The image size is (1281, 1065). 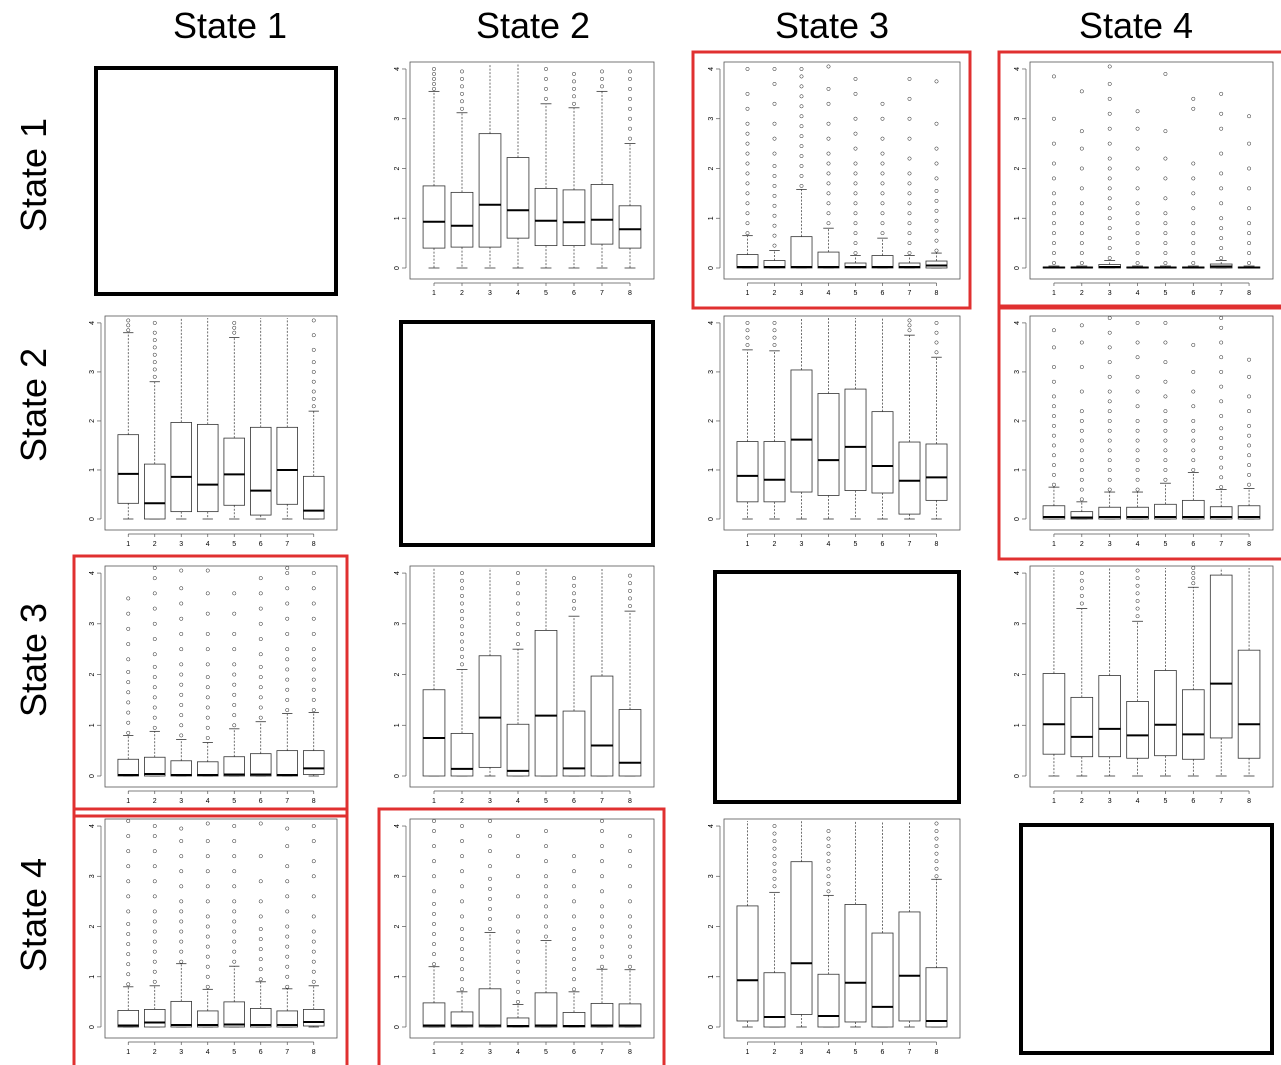 I want to click on y-tick-label: 0, so click(x=1017, y=519).